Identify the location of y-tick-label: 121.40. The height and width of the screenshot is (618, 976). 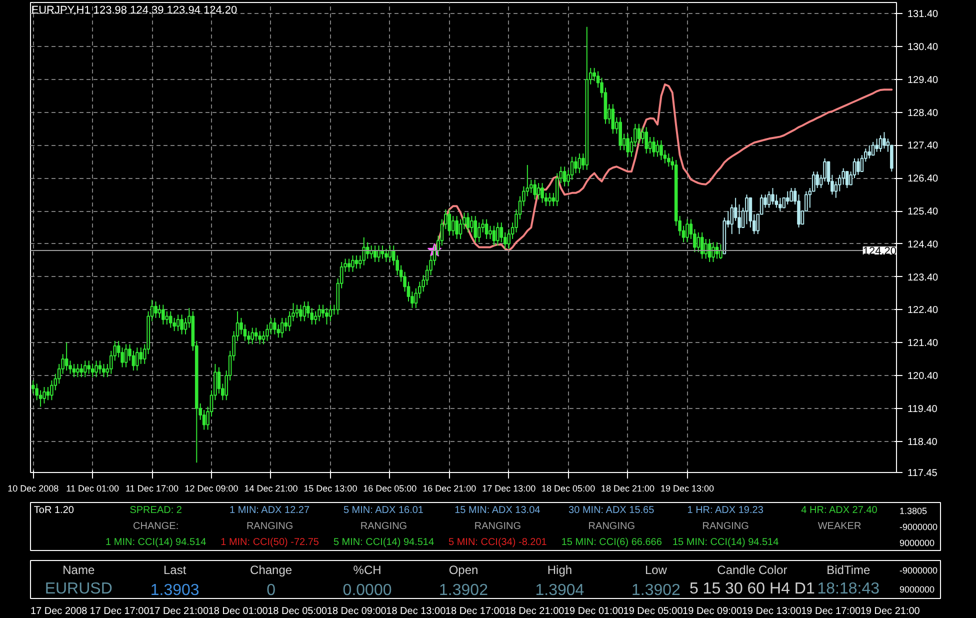
(923, 344).